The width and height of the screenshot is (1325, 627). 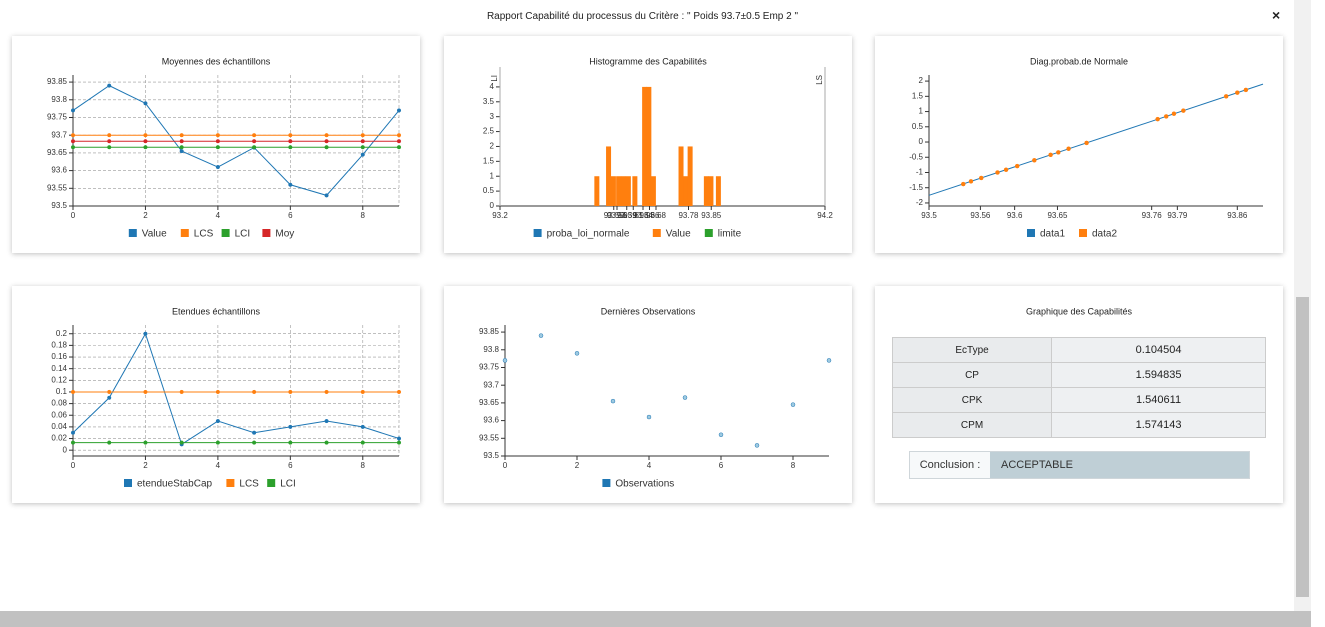 What do you see at coordinates (59, 344) in the screenshot?
I see `y-tick-label: 0.18` at bounding box center [59, 344].